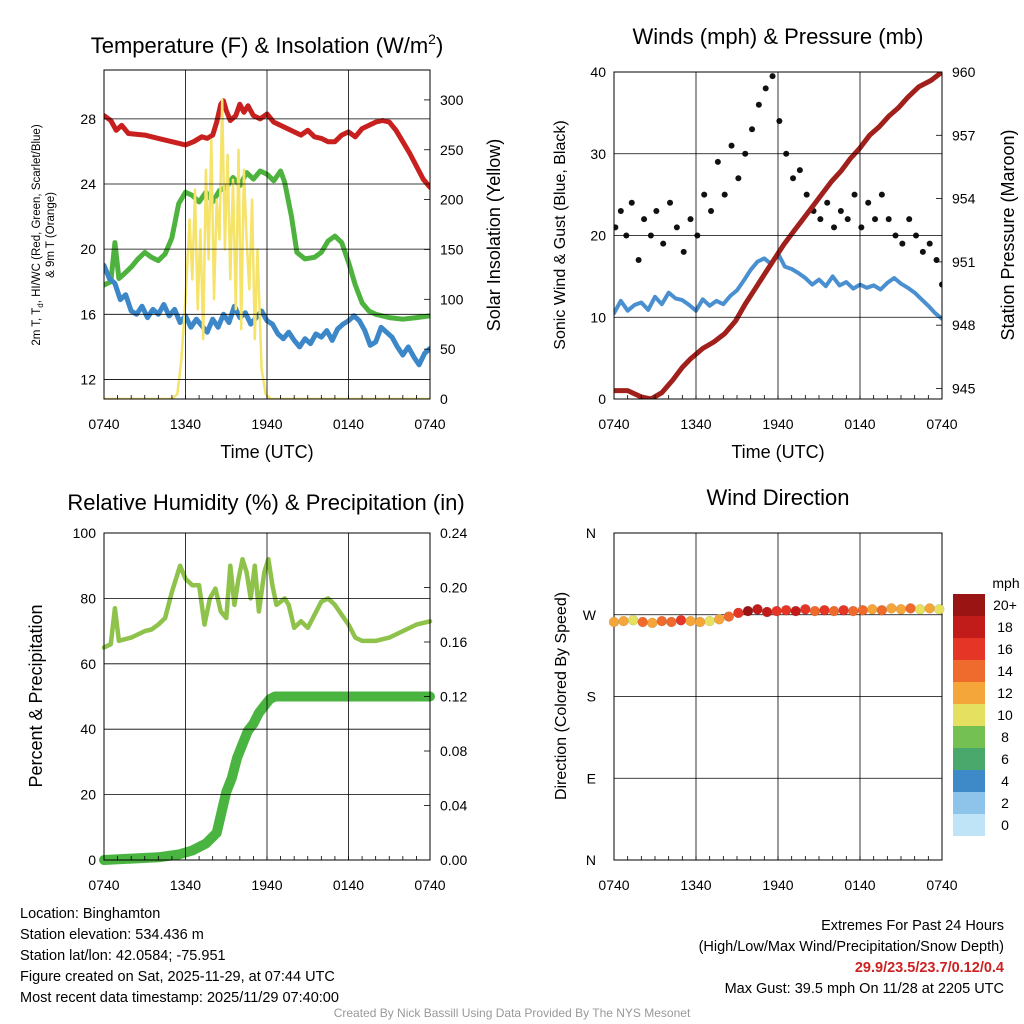 This screenshot has height=1024, width=1024. I want to click on legend-label: 16, so click(1005, 649).